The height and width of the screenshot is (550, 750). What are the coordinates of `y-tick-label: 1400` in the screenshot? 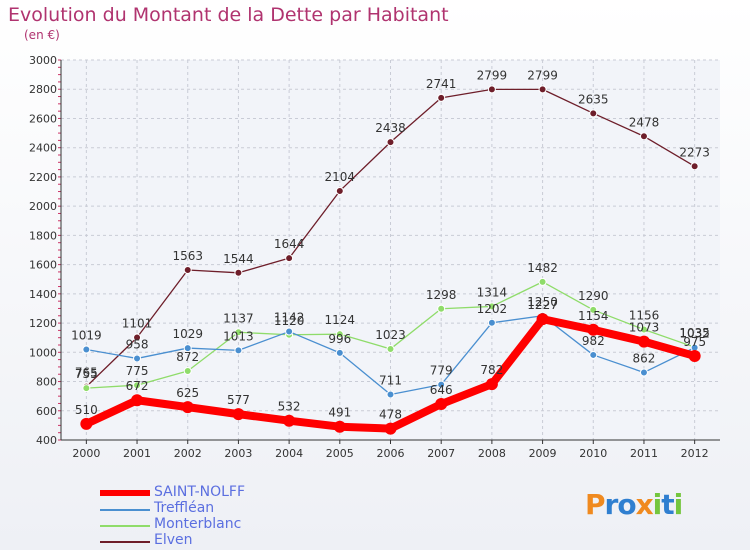 It's located at (43, 294).